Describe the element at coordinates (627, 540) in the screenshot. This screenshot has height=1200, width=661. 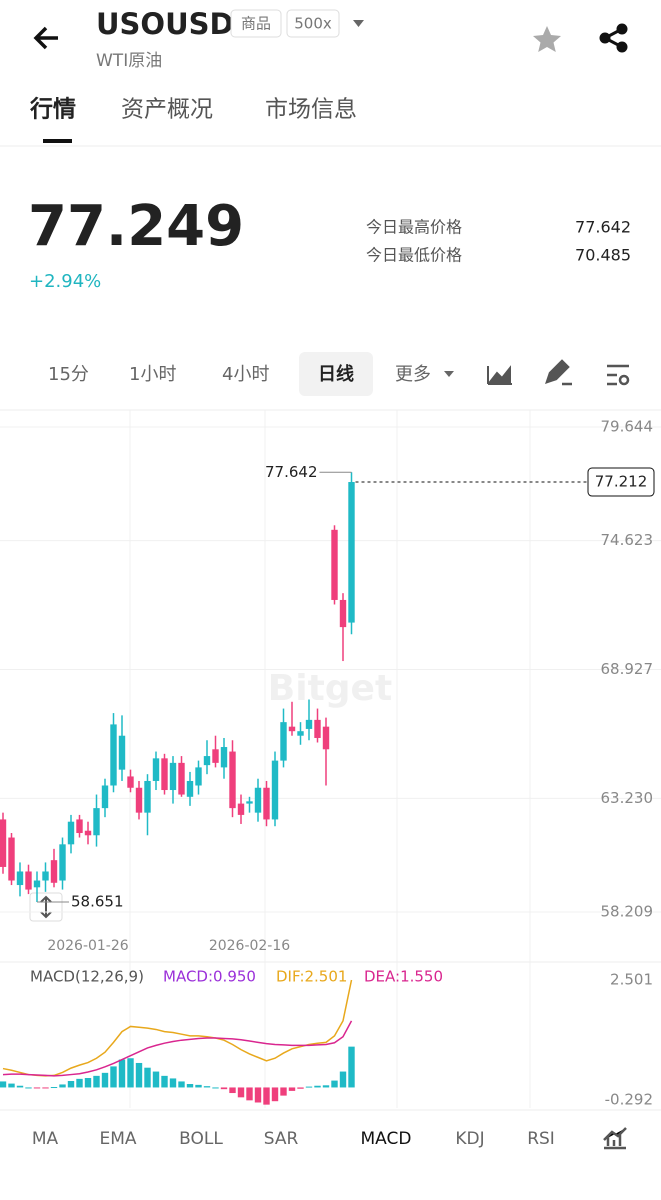
I see `y-tick-label: 74.623` at that location.